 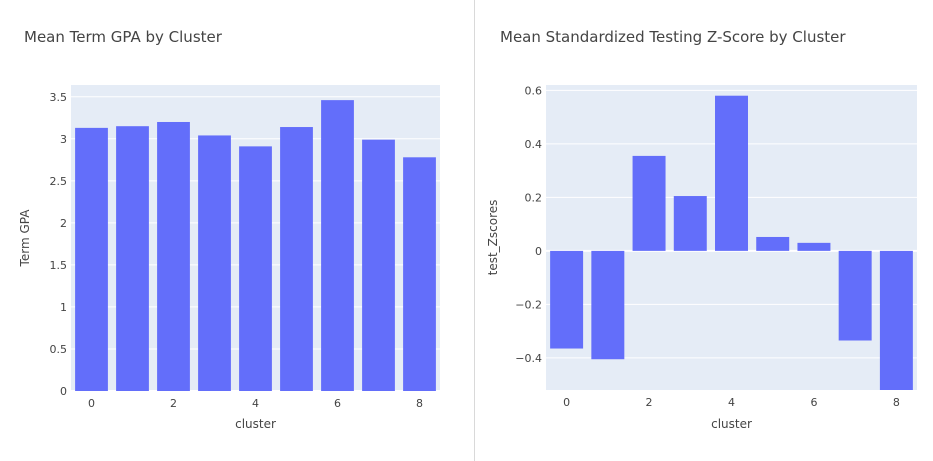 What do you see at coordinates (59, 265) in the screenshot?
I see `y-tick-label: 1.5` at bounding box center [59, 265].